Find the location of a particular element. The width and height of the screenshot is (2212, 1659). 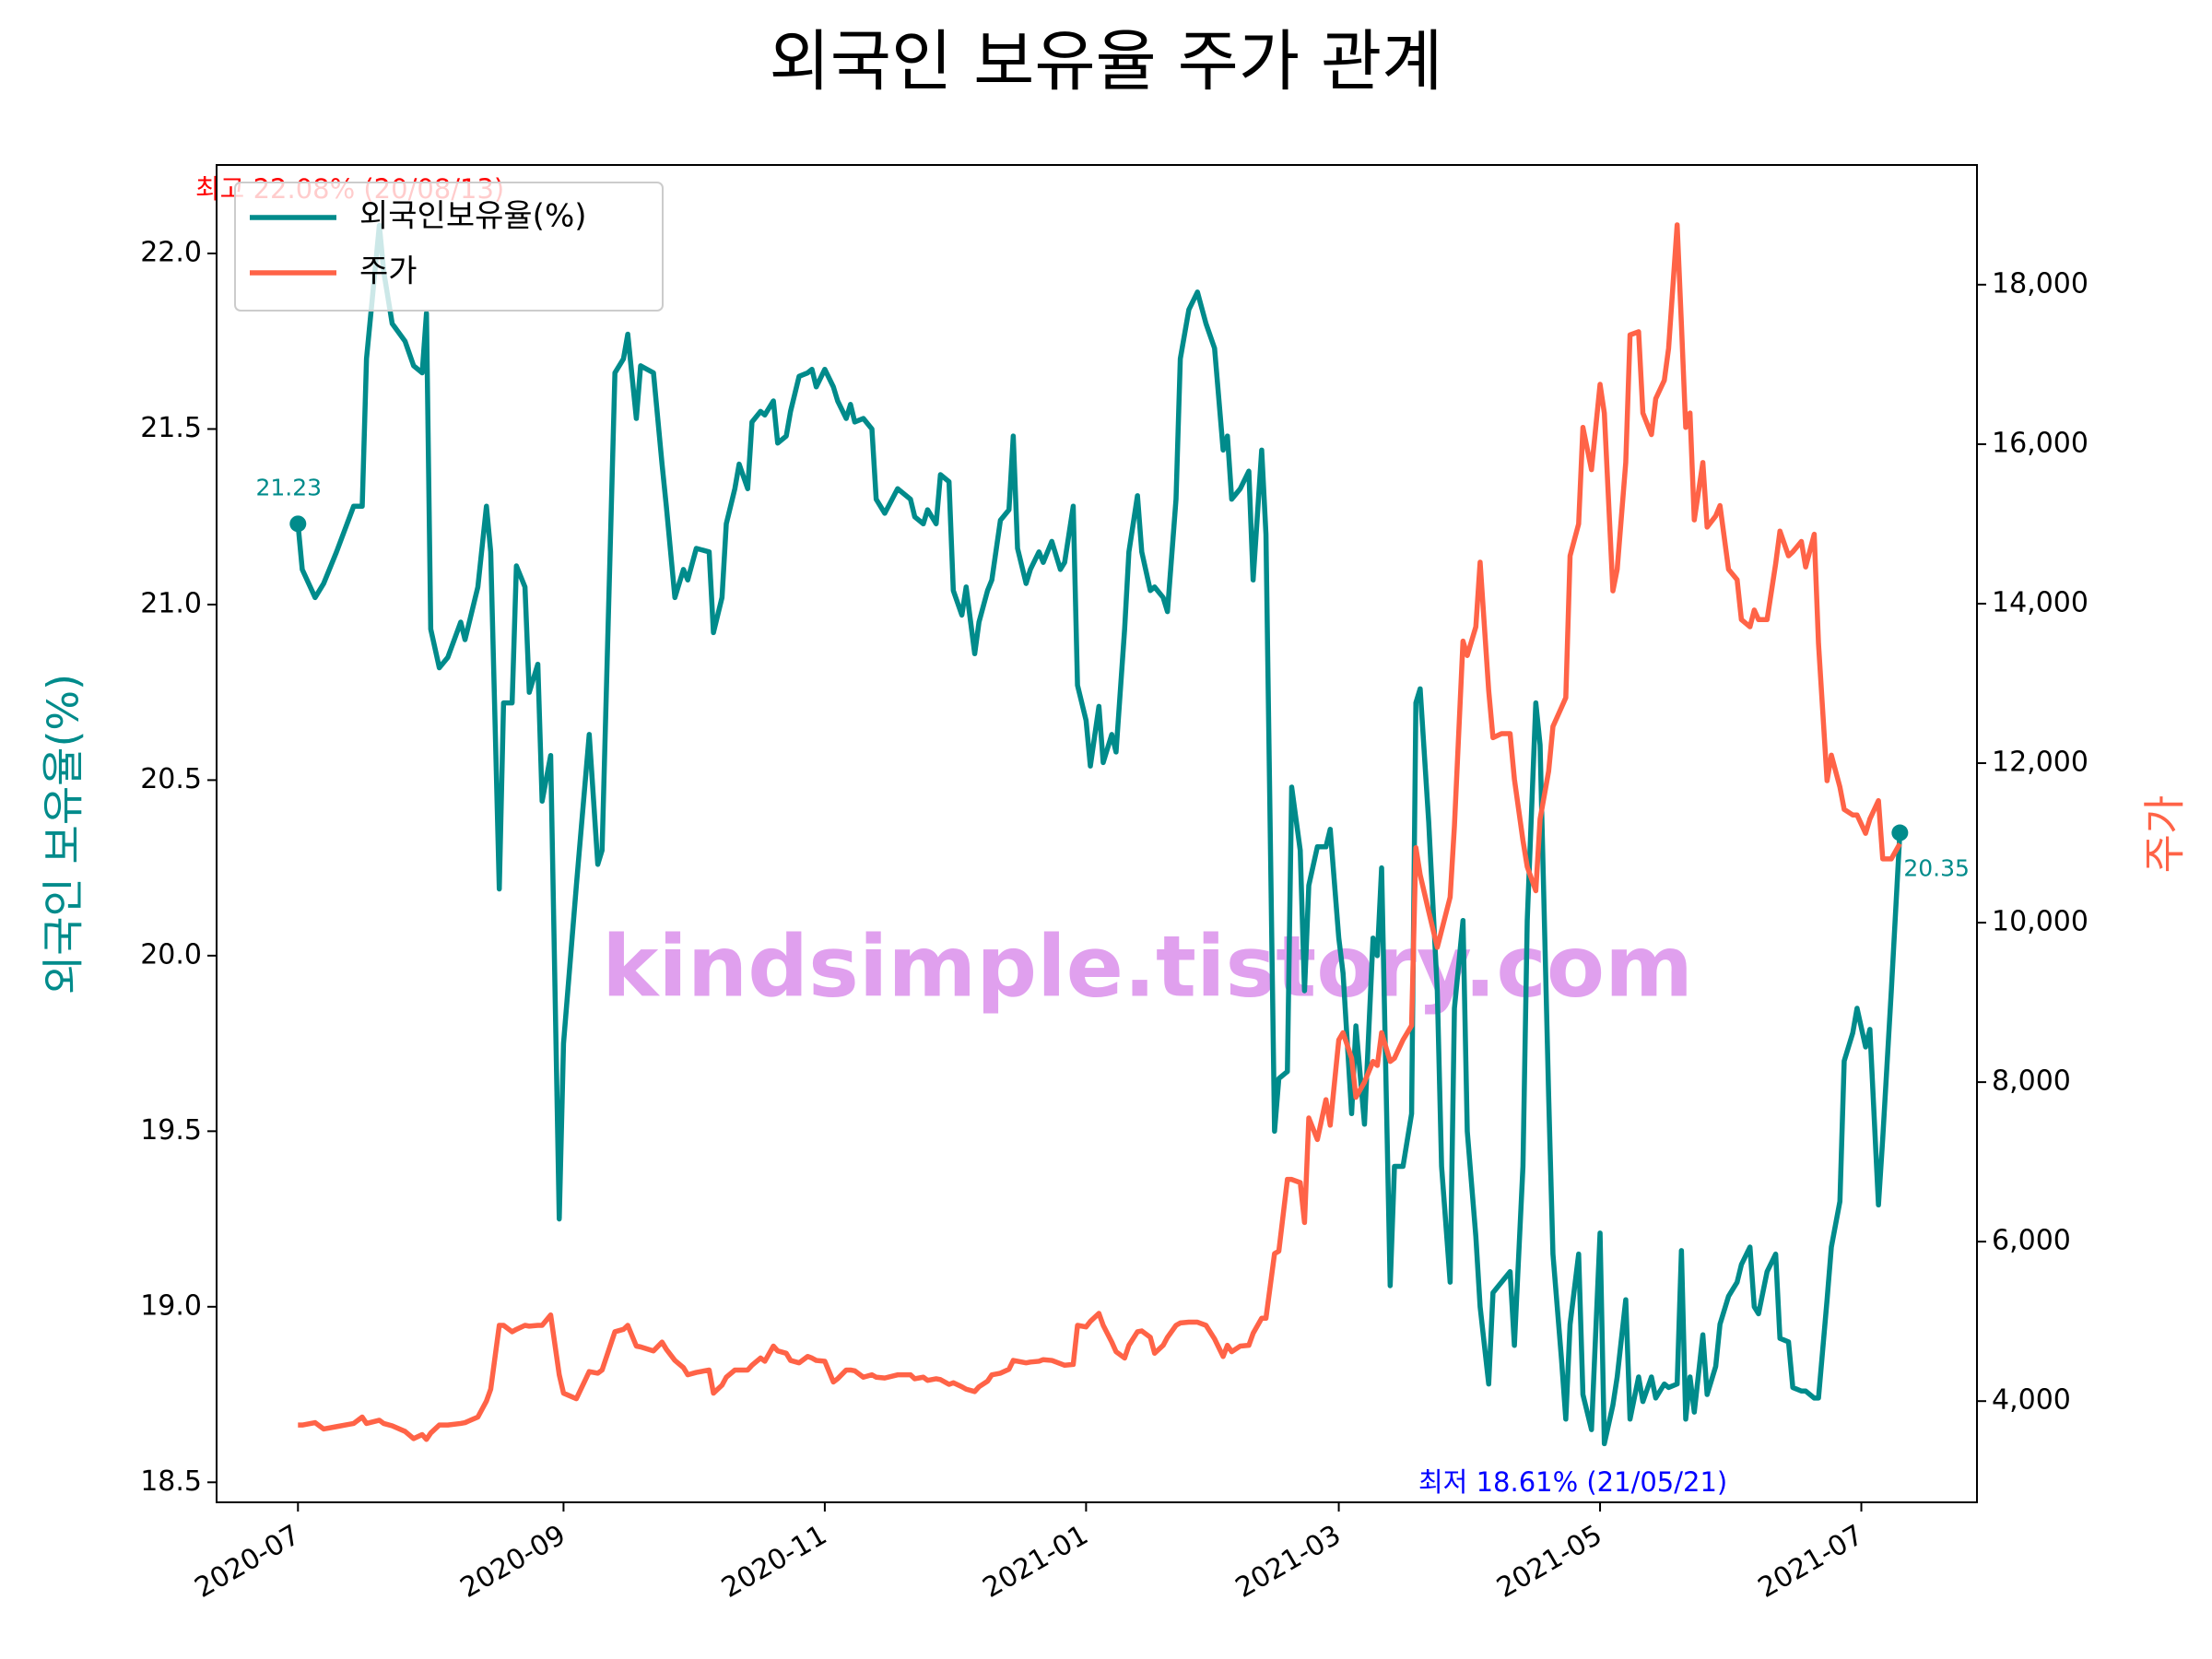

y-tick-label: 21.0 is located at coordinates (171, 603).